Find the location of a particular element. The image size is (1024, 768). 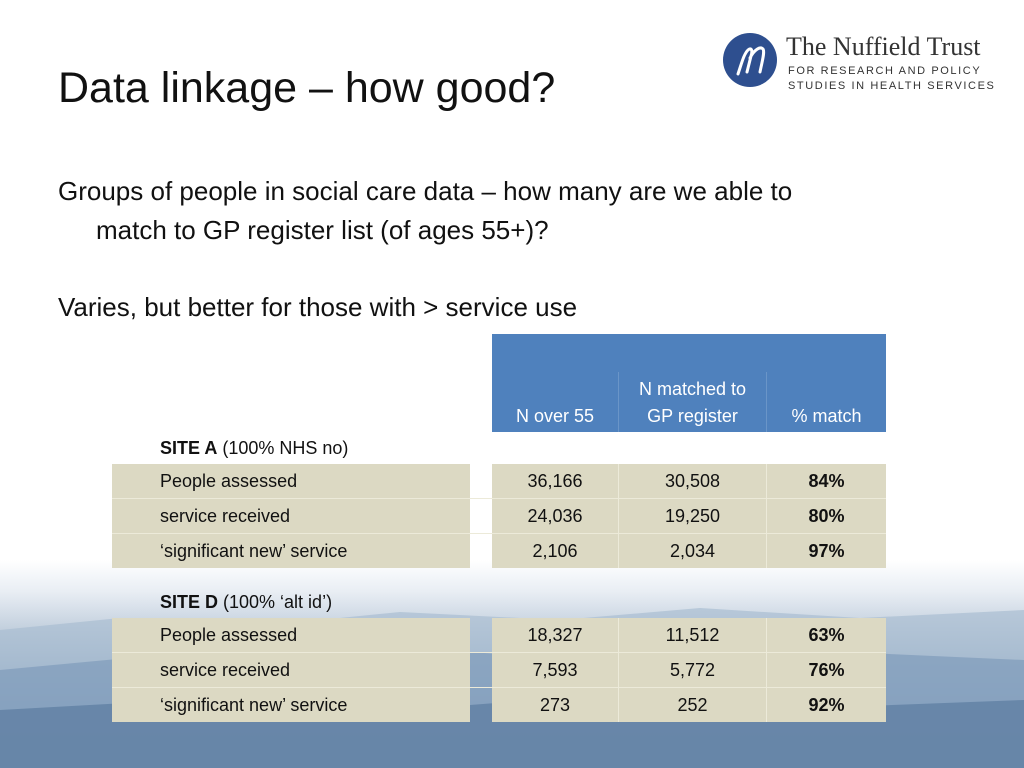

table-row: People assessed 36,166 30,508 84% is located at coordinates (499, 481).